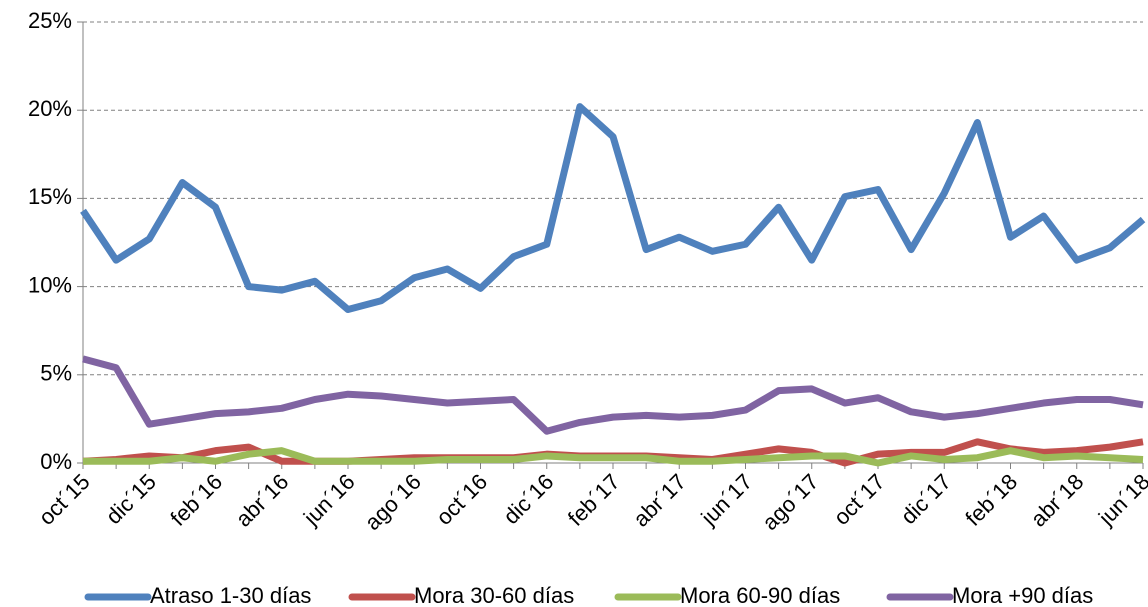 This screenshot has height=607, width=1148. What do you see at coordinates (594, 500) in the screenshot?
I see `x-tick-label: feb´17` at bounding box center [594, 500].